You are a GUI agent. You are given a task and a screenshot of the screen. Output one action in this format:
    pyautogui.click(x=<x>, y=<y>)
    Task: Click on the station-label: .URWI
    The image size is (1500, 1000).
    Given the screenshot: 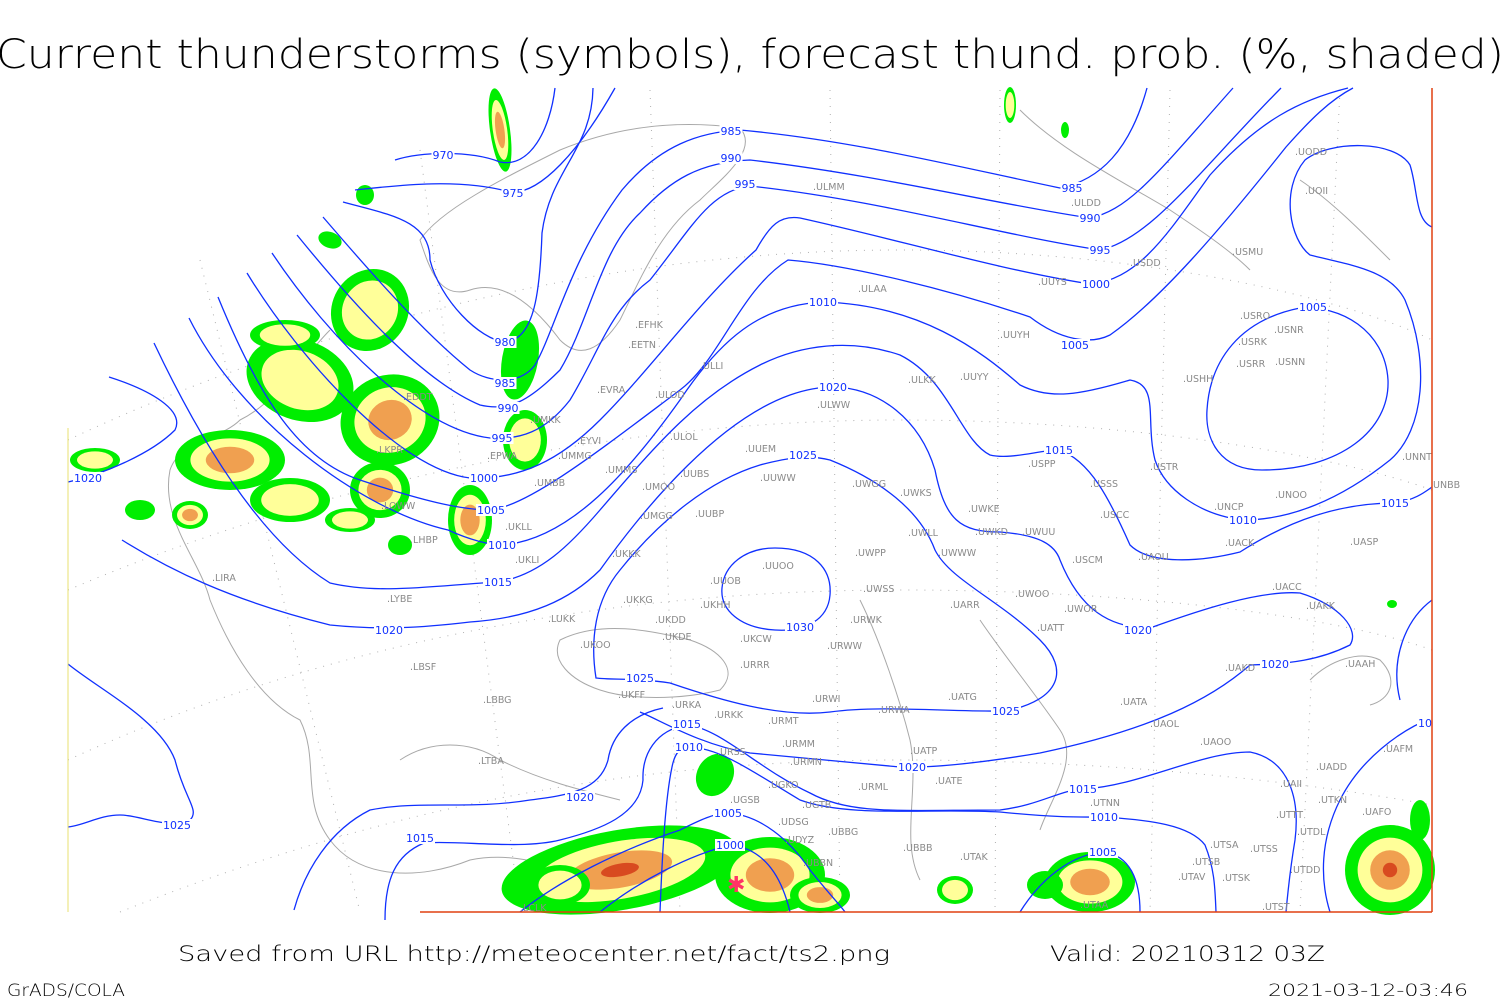 What is the action you would take?
    pyautogui.click(x=826, y=699)
    